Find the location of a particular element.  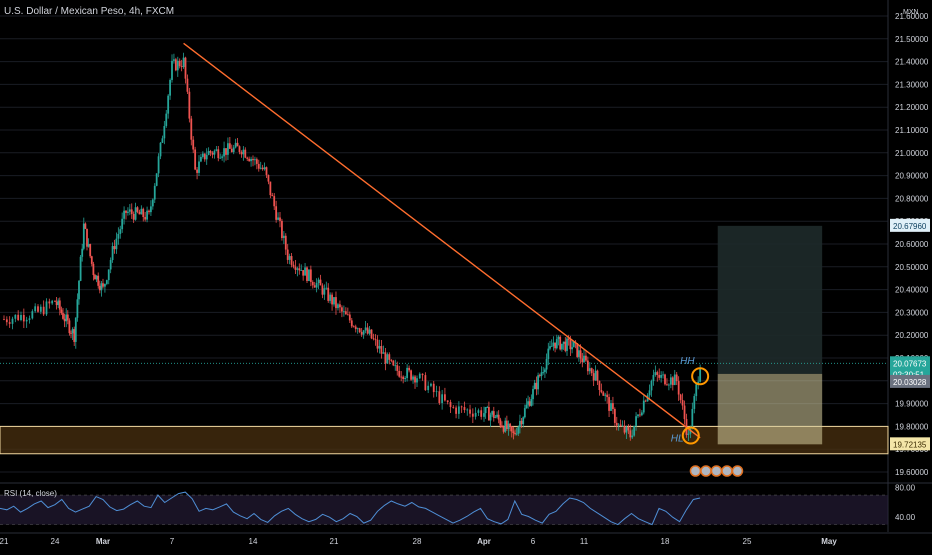

chart-title: U.S. Dollar / Mexican Peso, 4h, FXCM is located at coordinates (89, 11).